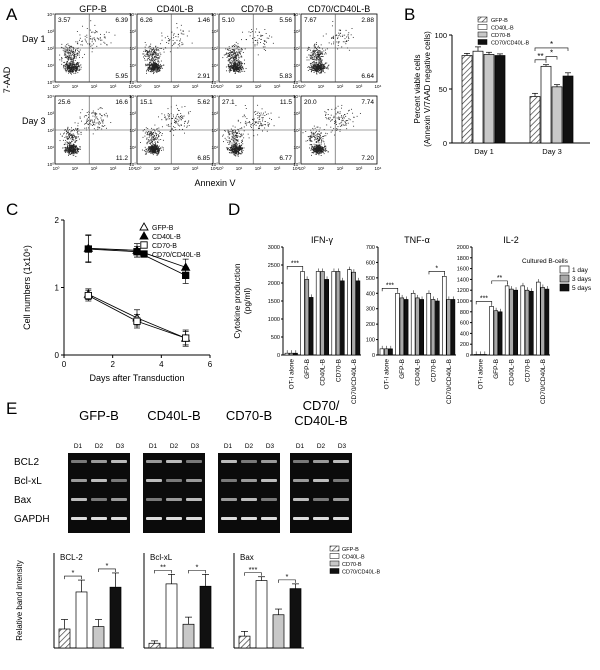 The width and height of the screenshot is (600, 670). What do you see at coordinates (482, 27) in the screenshot?
I see `b-legend-swatch` at bounding box center [482, 27].